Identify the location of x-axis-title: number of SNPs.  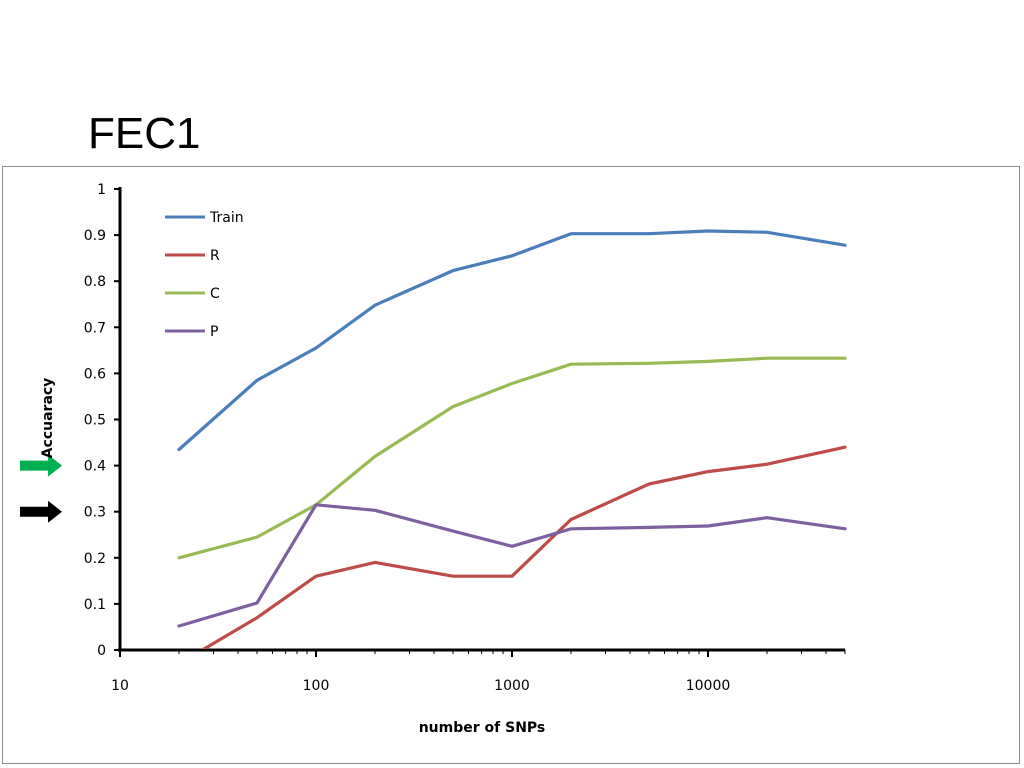
(482, 728).